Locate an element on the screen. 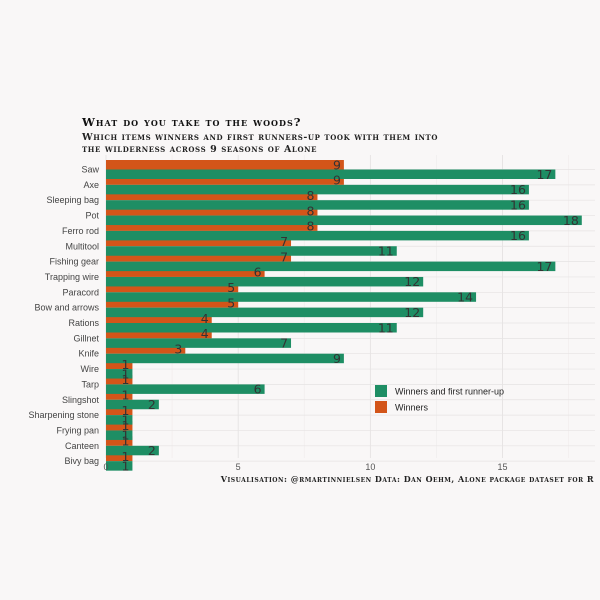  bar-winners-and-first-runner-up-axe is located at coordinates (317, 189).